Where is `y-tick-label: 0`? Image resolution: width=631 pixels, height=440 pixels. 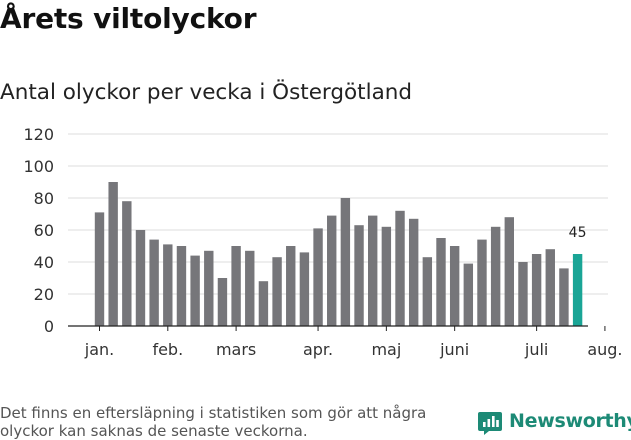
y-tick-label: 0 is located at coordinates (49, 326).